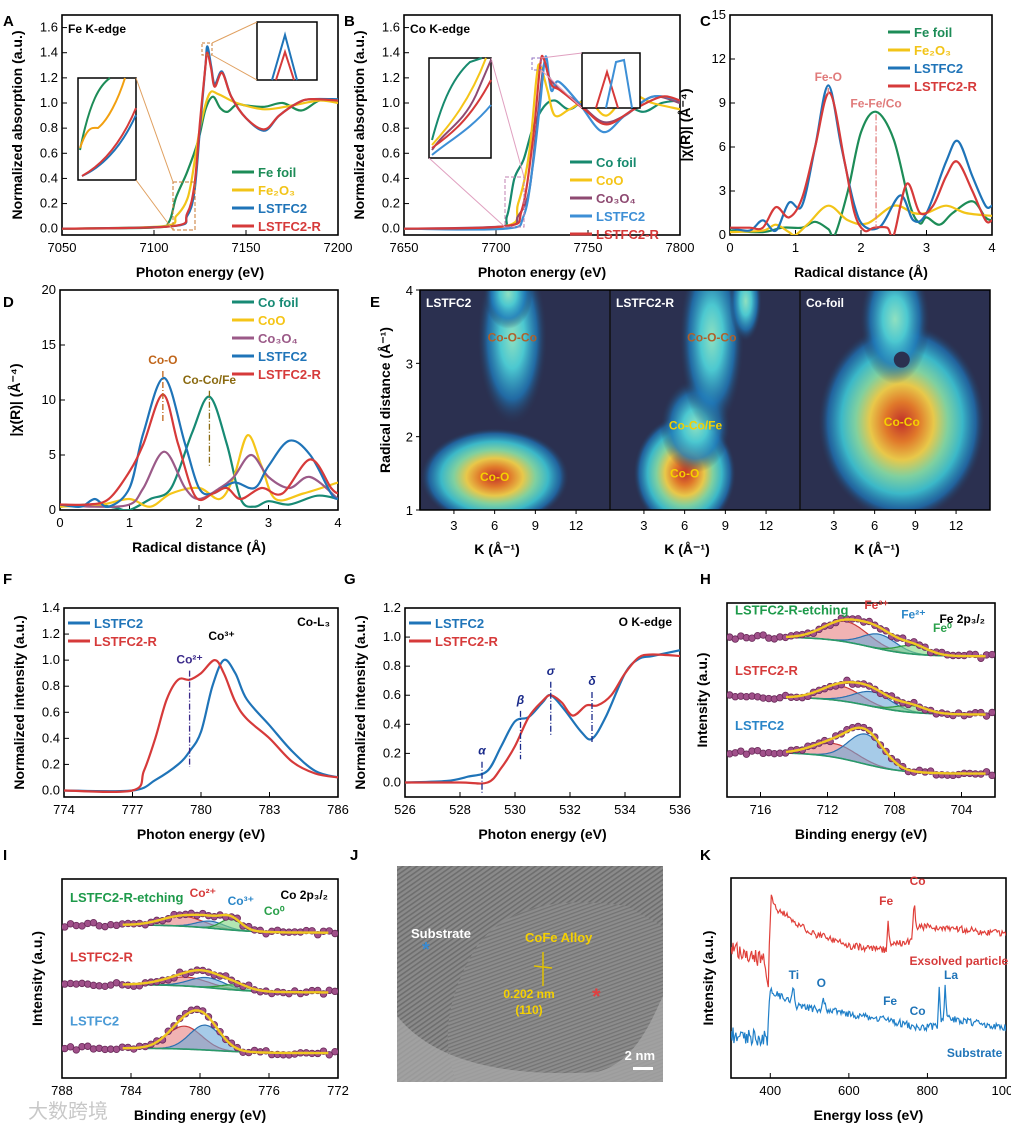 Image resolution: width=1011 pixels, height=1126 pixels. What do you see at coordinates (375, 302) in the screenshot?
I see `panel-letter-e: E` at bounding box center [375, 302].